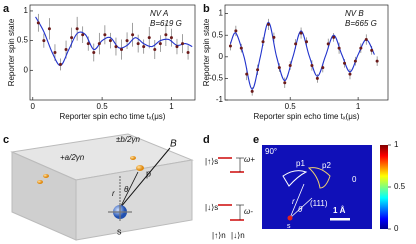  What do you see at coordinates (11, 52) in the screenshot?
I see `y-axis-title: Reporter spin state` at bounding box center [11, 52].